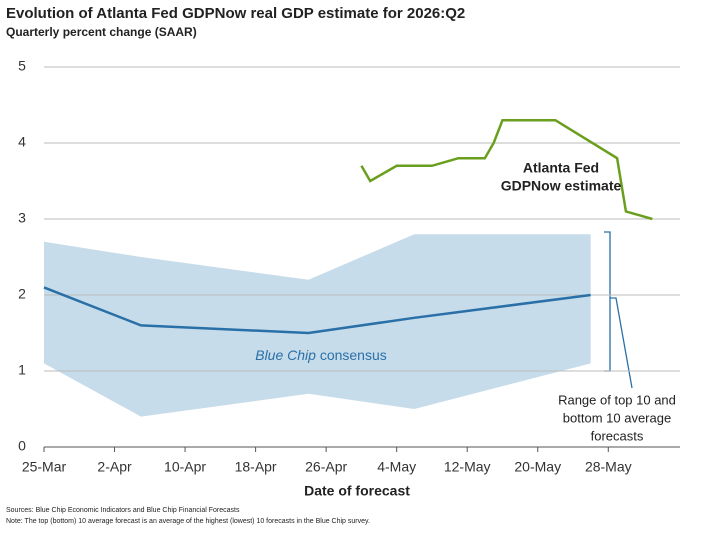  Describe the element at coordinates (561, 168) in the screenshot. I see `series-label: Atlanta Fed` at that location.